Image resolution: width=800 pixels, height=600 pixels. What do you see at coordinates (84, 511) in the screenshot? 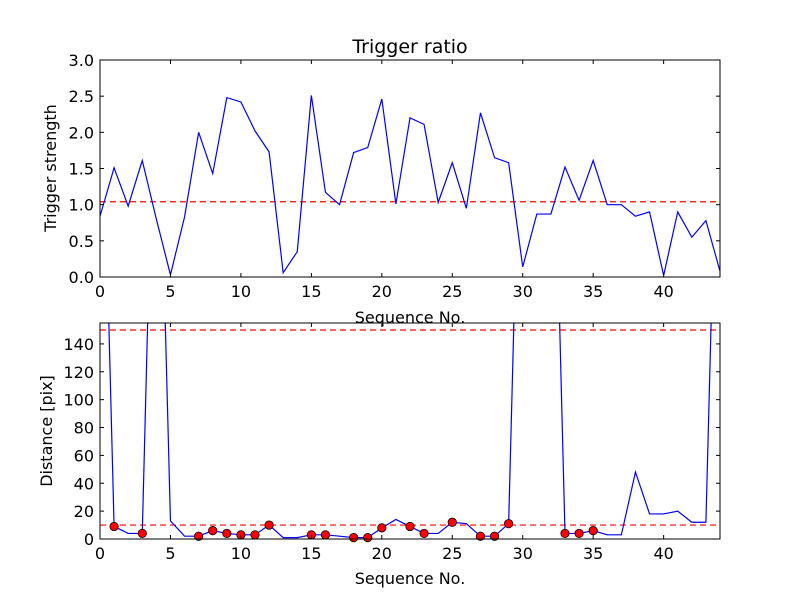
I see `y-tick-label: 20` at bounding box center [84, 511].